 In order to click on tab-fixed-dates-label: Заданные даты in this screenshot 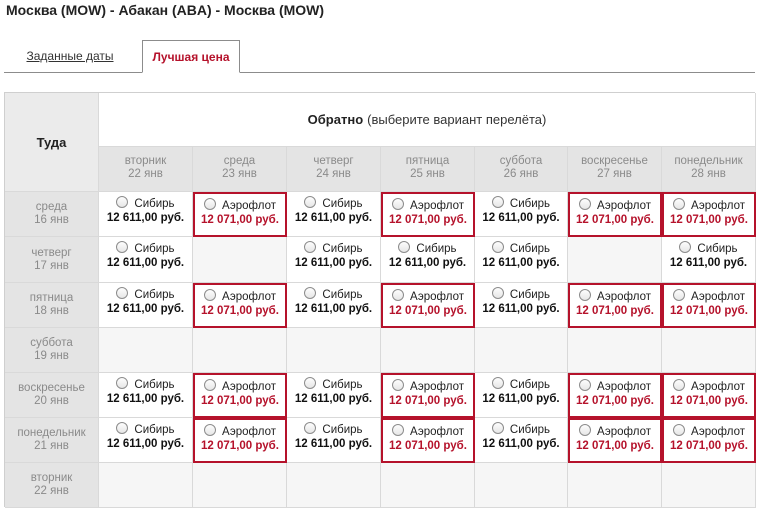, I will do `click(70, 56)`.